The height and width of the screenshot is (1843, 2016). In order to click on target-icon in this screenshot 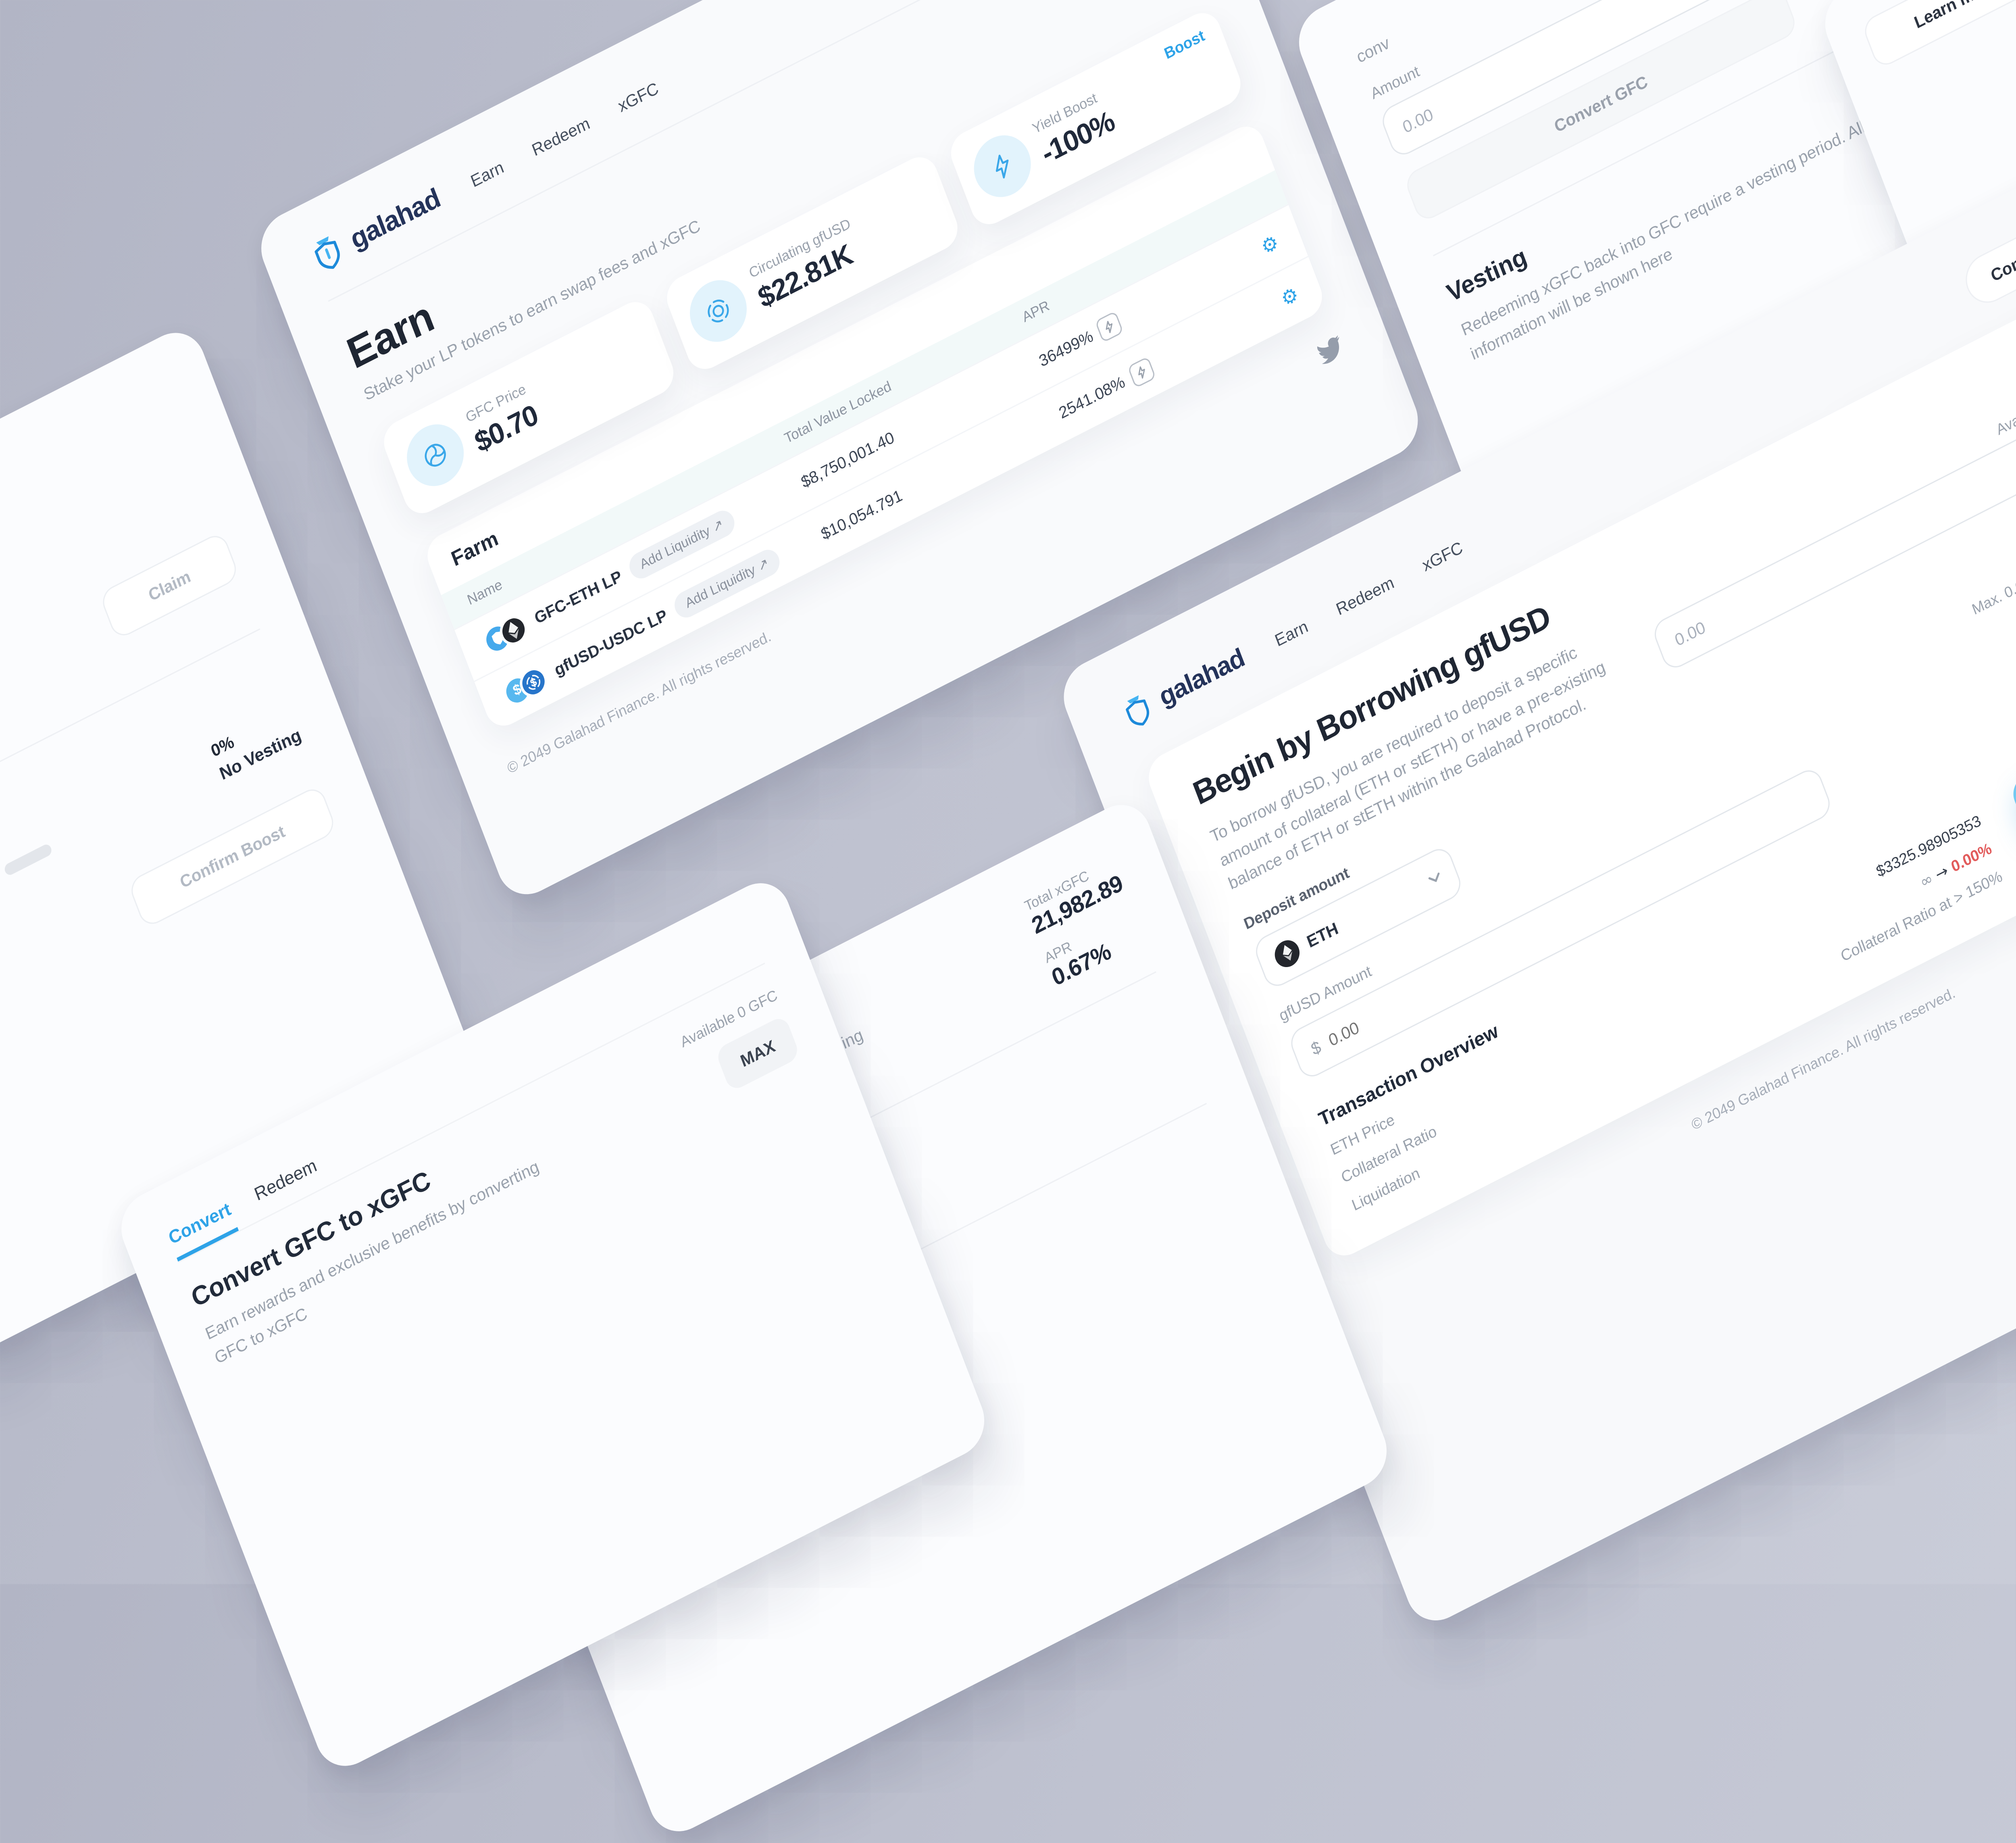, I will do `click(718, 310)`.